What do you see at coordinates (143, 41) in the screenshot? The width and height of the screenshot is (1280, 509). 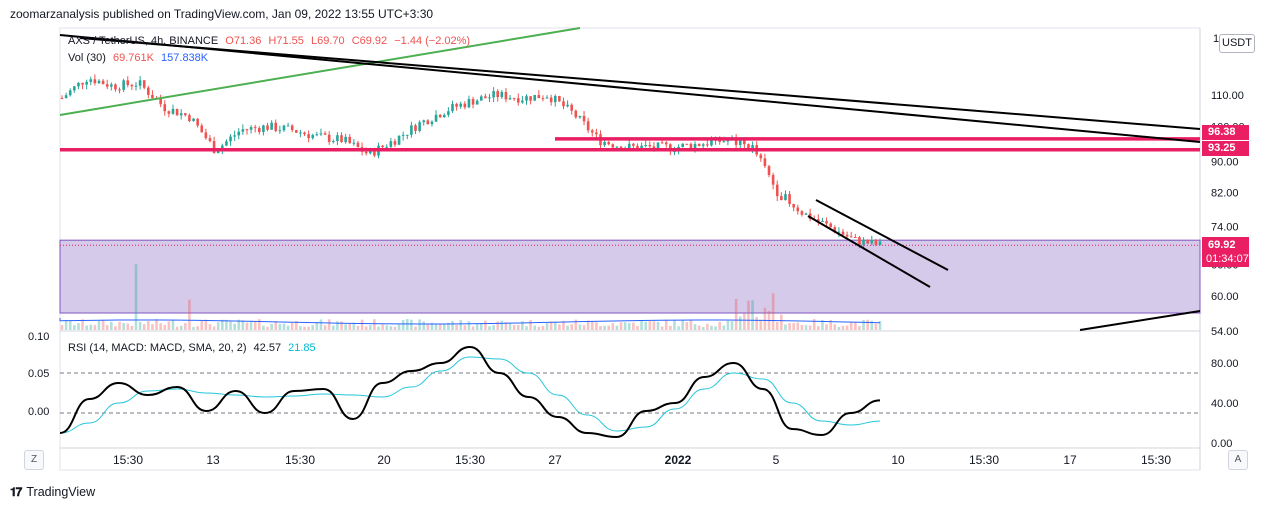 I see `symbol-label: AXS / TetherUS, 4h, BINANCE` at bounding box center [143, 41].